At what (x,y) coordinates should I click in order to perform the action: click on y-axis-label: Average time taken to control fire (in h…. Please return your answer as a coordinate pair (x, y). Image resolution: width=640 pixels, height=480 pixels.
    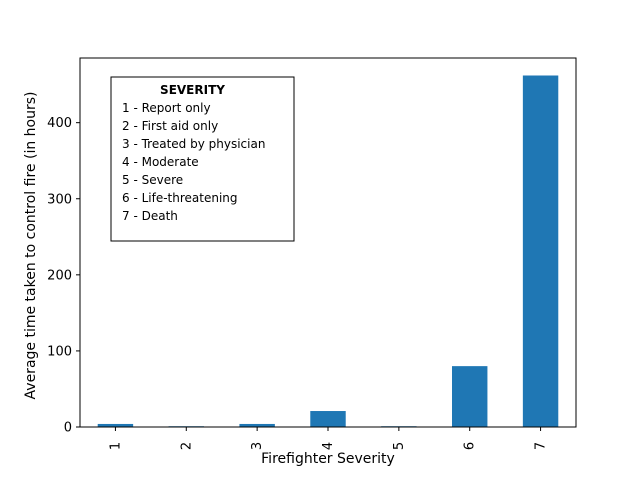
    Looking at the image, I should click on (31, 246).